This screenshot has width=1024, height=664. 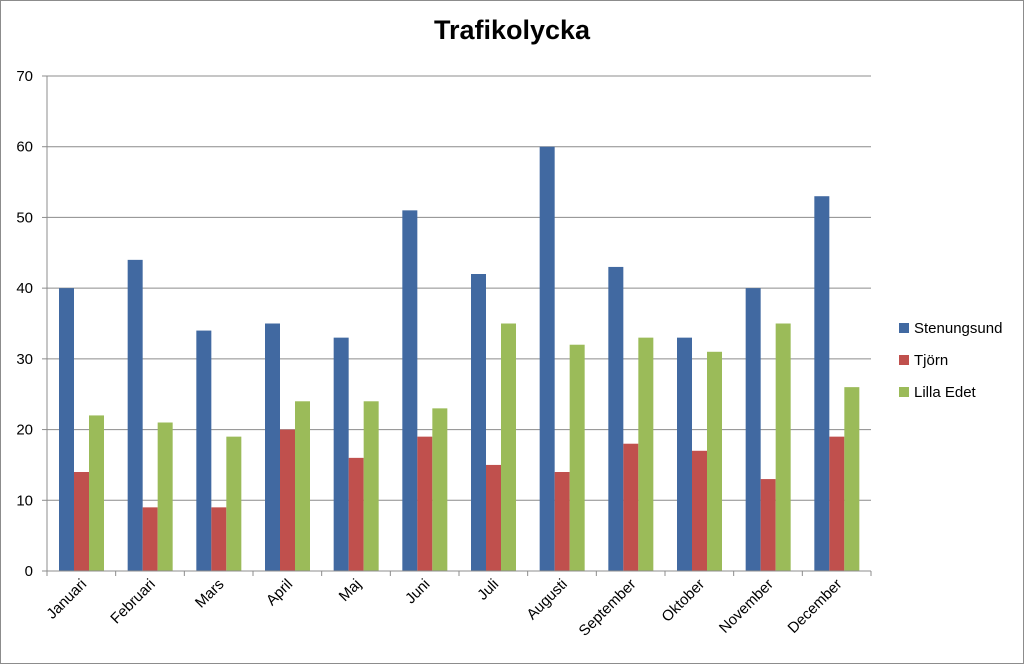 What do you see at coordinates (24, 76) in the screenshot?
I see `y-tick-label: 70` at bounding box center [24, 76].